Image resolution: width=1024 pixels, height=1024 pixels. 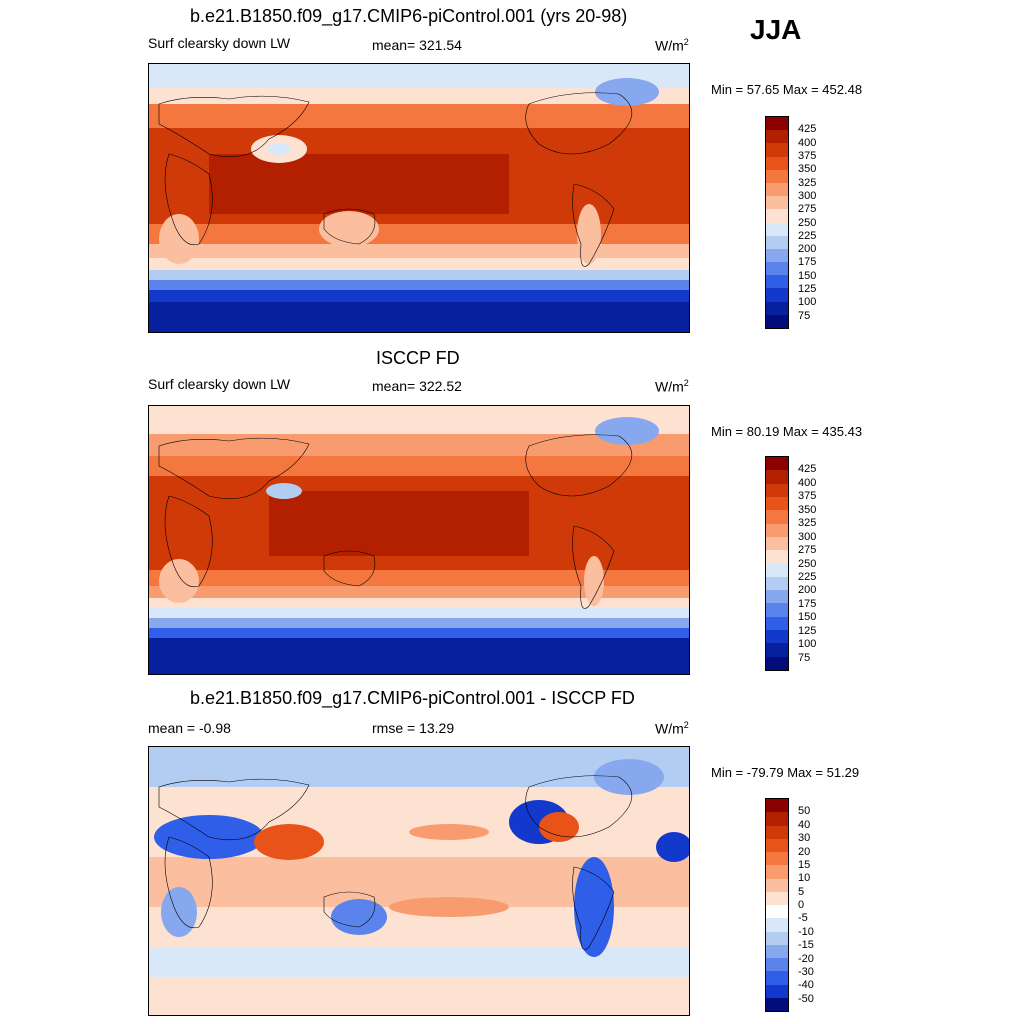 I want to click on colorbar-tick-label: -15, so click(x=806, y=945).